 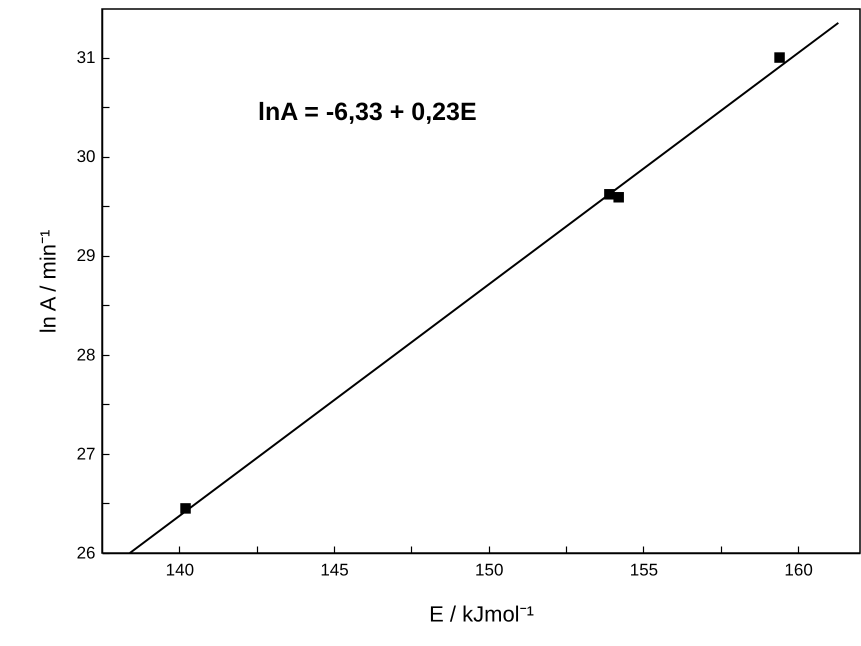 What do you see at coordinates (86, 354) in the screenshot?
I see `y-tick-label: 28` at bounding box center [86, 354].